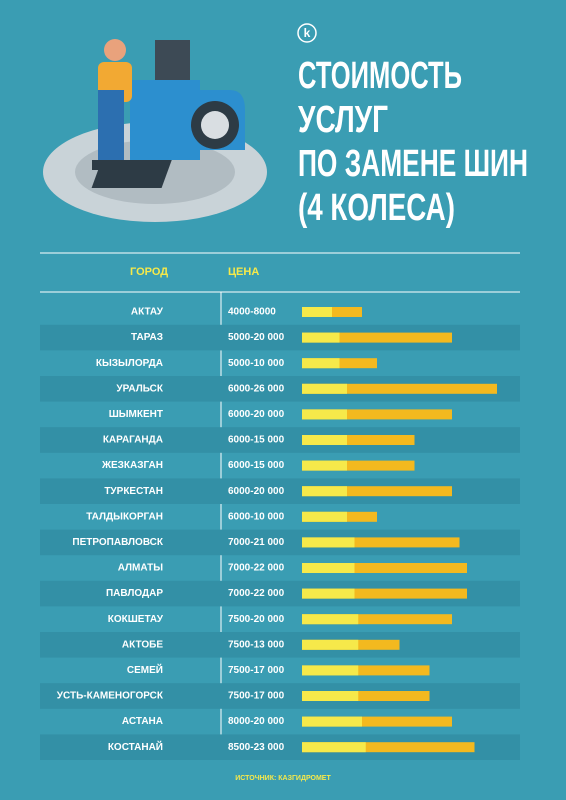 Image resolution: width=566 pixels, height=800 pixels. I want to click on category-label: КОСТАНАЙ, so click(135, 746).